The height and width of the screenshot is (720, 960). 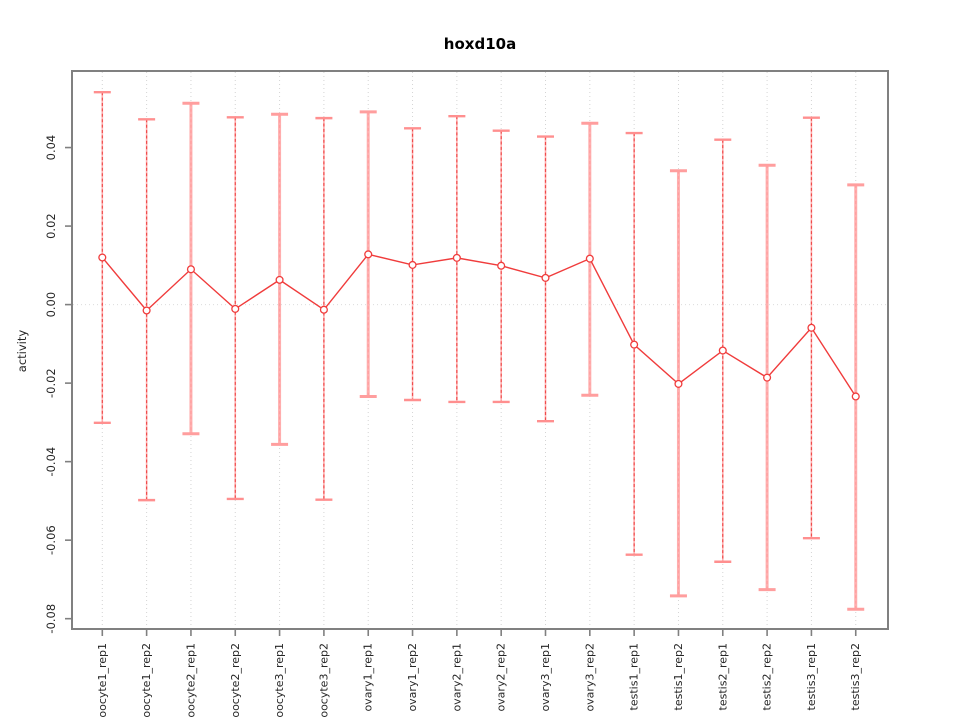 What do you see at coordinates (190, 680) in the screenshot?
I see `x-tick-label: oocyte2_rep1` at bounding box center [190, 680].